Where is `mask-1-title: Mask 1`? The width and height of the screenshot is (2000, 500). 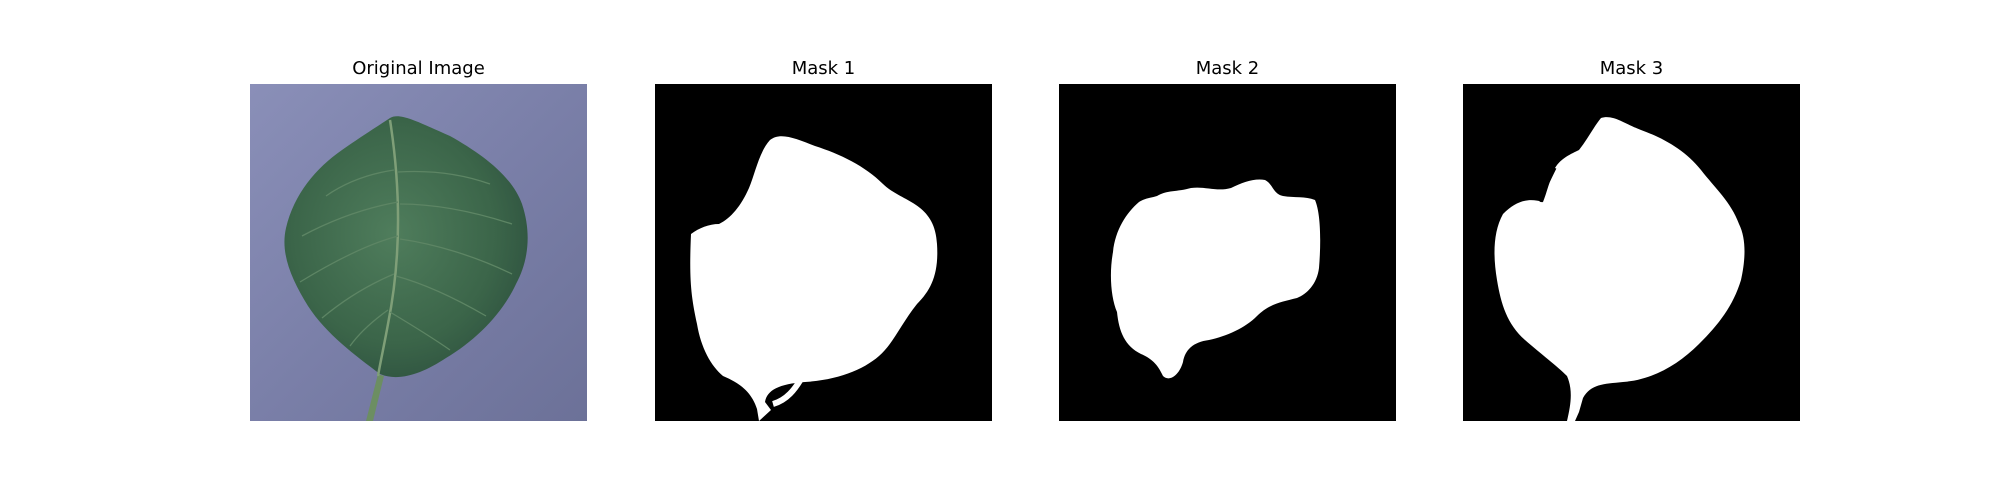
mask-1-title: Mask 1 is located at coordinates (823, 68).